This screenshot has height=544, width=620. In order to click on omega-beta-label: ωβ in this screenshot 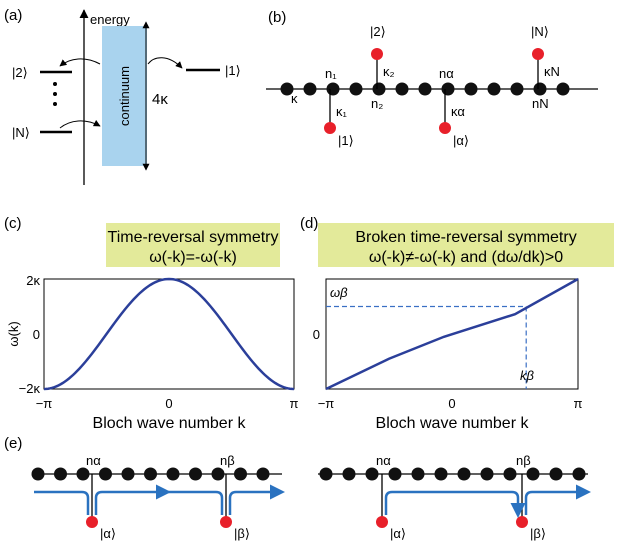, I will do `click(339, 292)`.